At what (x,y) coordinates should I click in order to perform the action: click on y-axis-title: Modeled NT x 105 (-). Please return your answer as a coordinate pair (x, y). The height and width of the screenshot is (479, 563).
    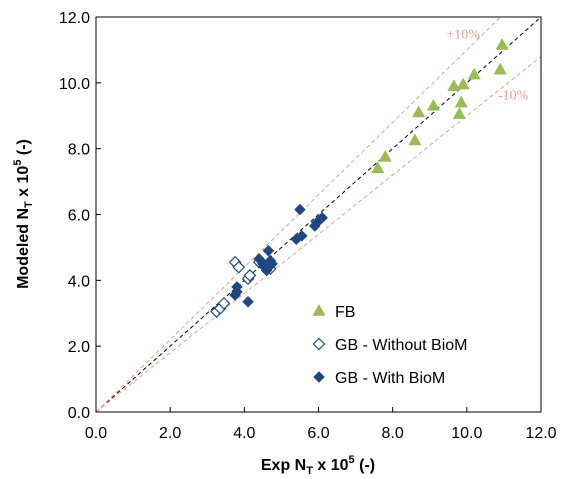
    Looking at the image, I should click on (23, 214).